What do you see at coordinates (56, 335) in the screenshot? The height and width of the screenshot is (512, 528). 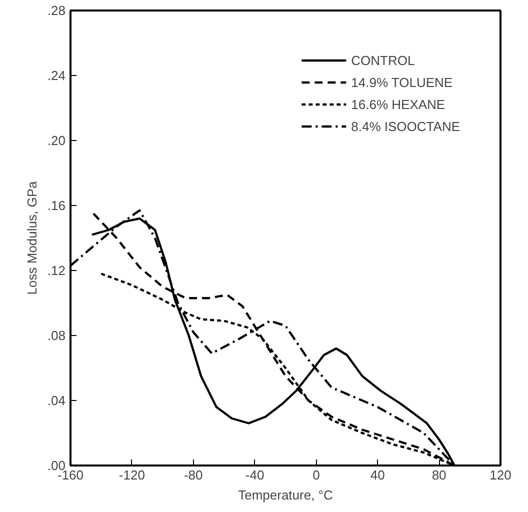 I see `y-tick-label: .08` at bounding box center [56, 335].